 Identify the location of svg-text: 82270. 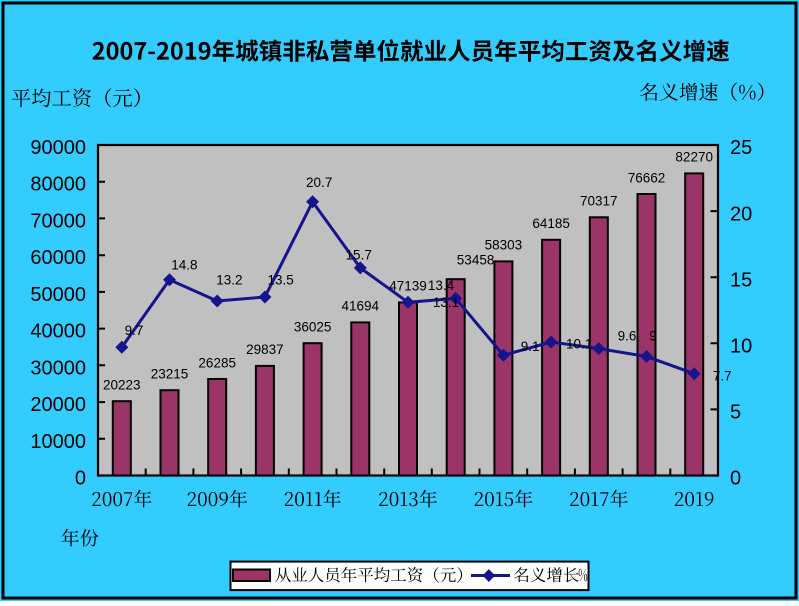
(694, 157).